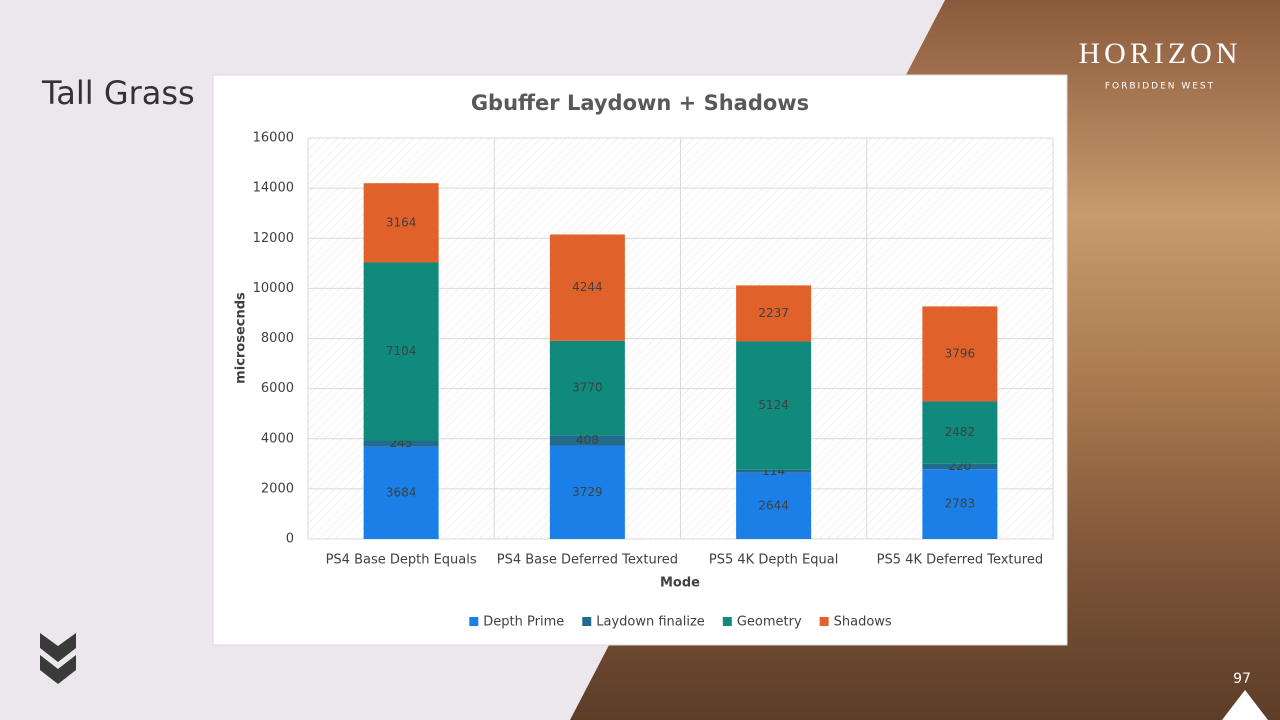  I want to click on brand-mark, so click(58, 658).